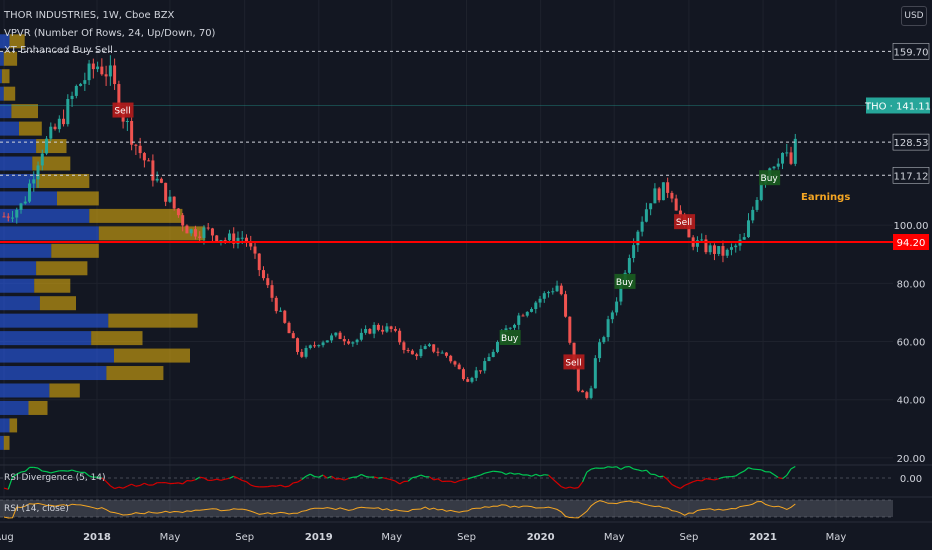  Describe the element at coordinates (36, 509) in the screenshot. I see `rsi-legend: RSI (14, close)` at that location.